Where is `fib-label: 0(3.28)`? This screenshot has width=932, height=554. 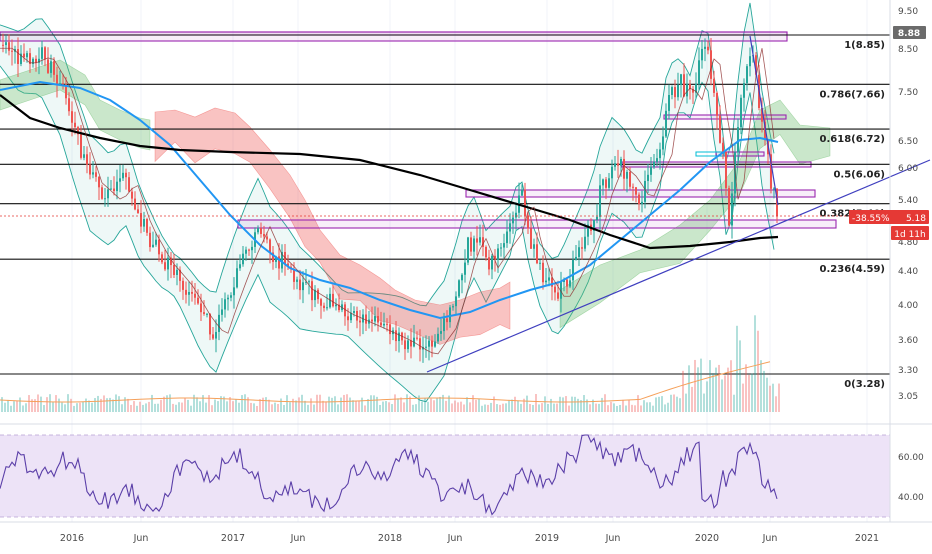 fib-label: 0(3.28) is located at coordinates (864, 384).